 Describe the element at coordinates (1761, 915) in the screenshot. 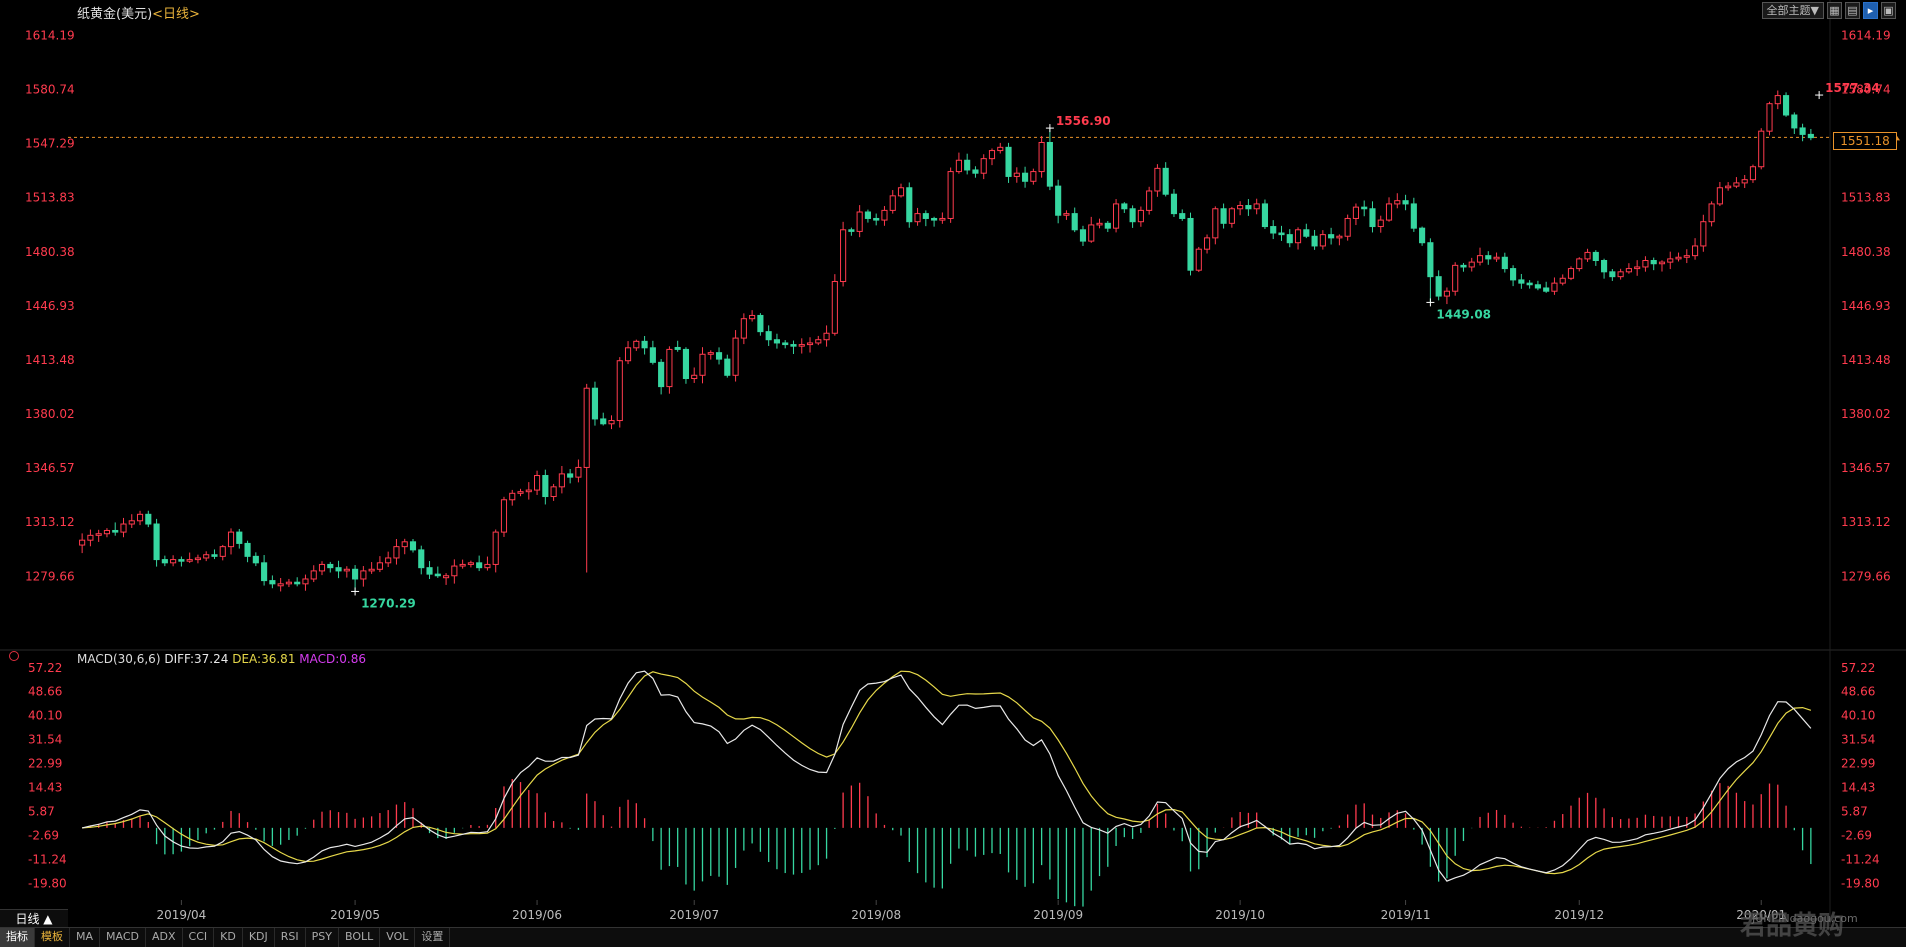

I see `date-tick-label: 2020/01` at that location.